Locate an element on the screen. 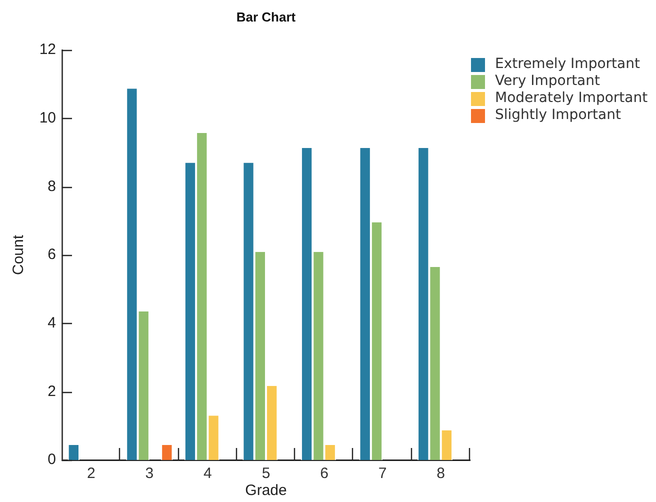  legend-label: Slightly Important is located at coordinates (558, 115).